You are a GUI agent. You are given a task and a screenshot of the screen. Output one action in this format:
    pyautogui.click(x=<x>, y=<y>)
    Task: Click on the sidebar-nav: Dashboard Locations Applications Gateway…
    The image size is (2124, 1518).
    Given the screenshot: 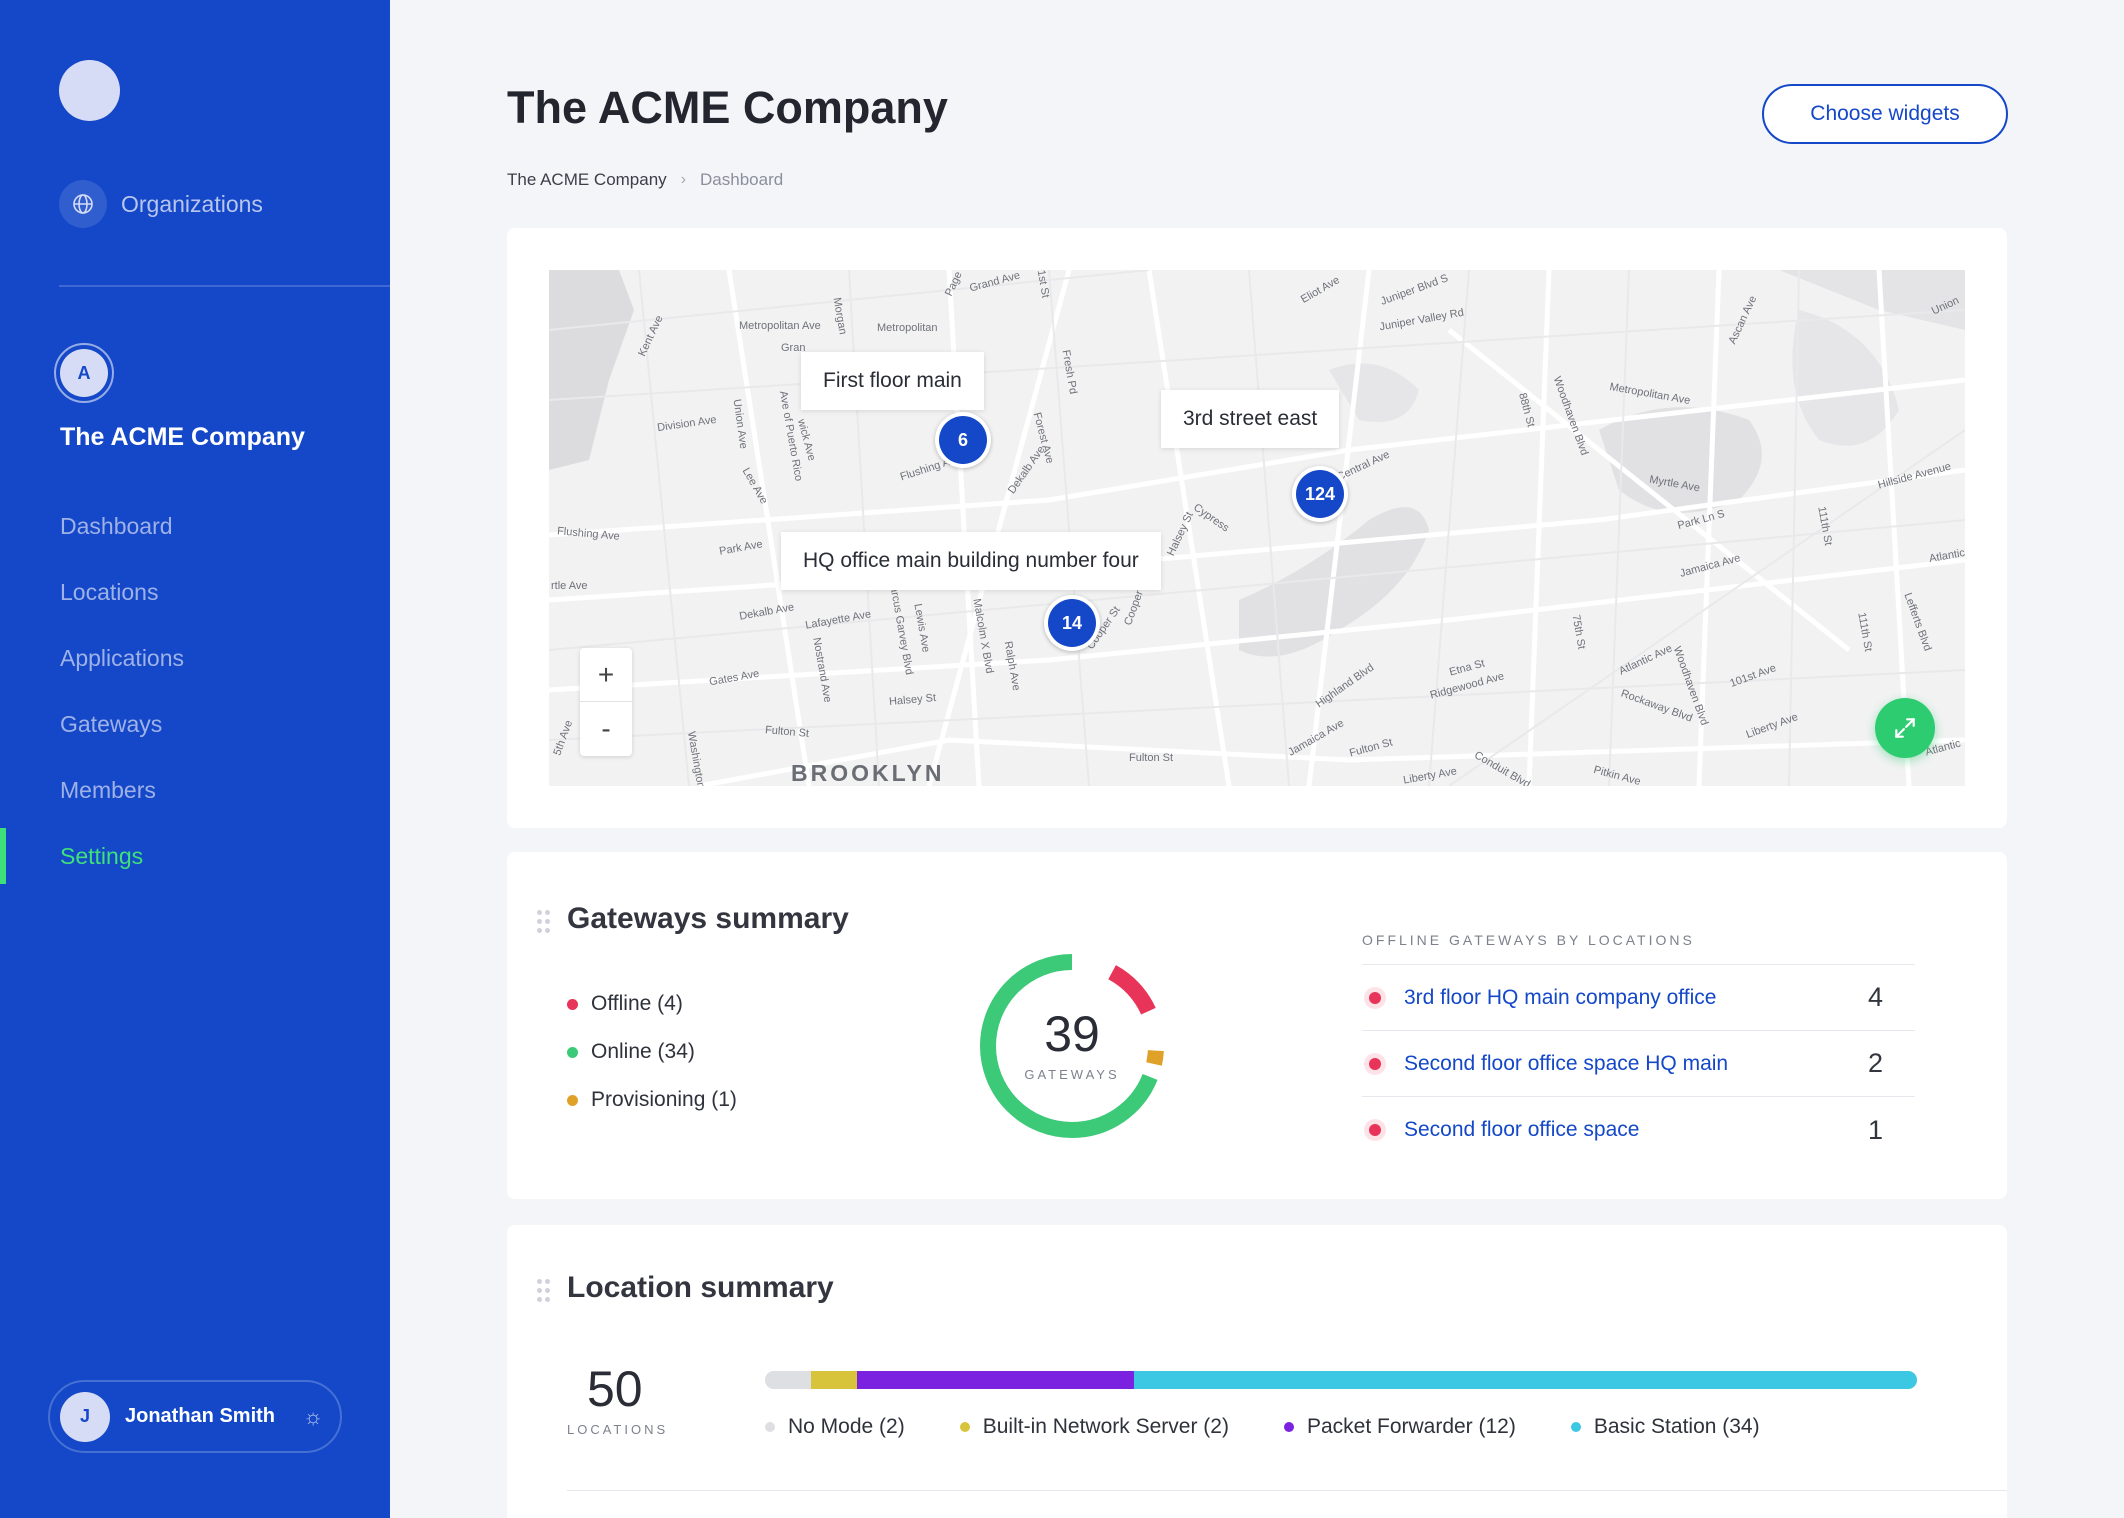 What is the action you would take?
    pyautogui.click(x=195, y=691)
    